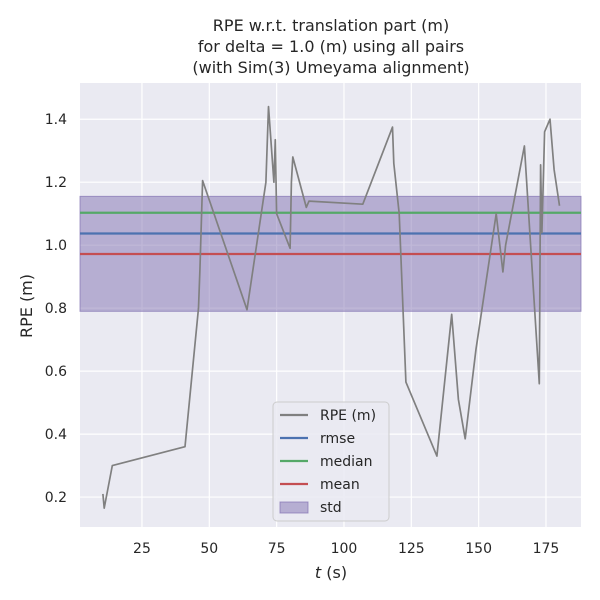 The width and height of the screenshot is (600, 600). I want to click on legend-std-label: std, so click(331, 508).